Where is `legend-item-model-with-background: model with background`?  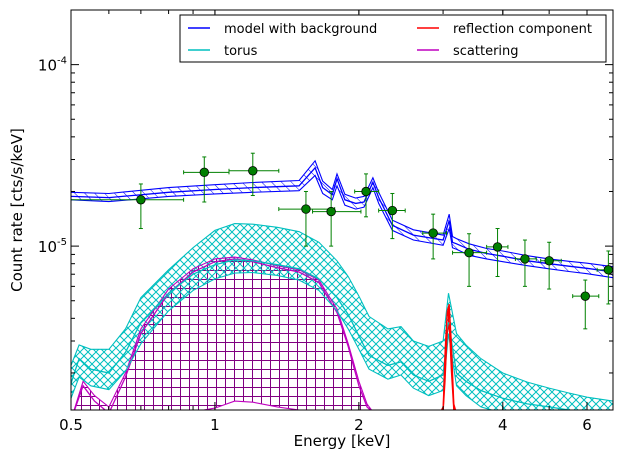
legend-item-model-with-background: model with background is located at coordinates (282, 29).